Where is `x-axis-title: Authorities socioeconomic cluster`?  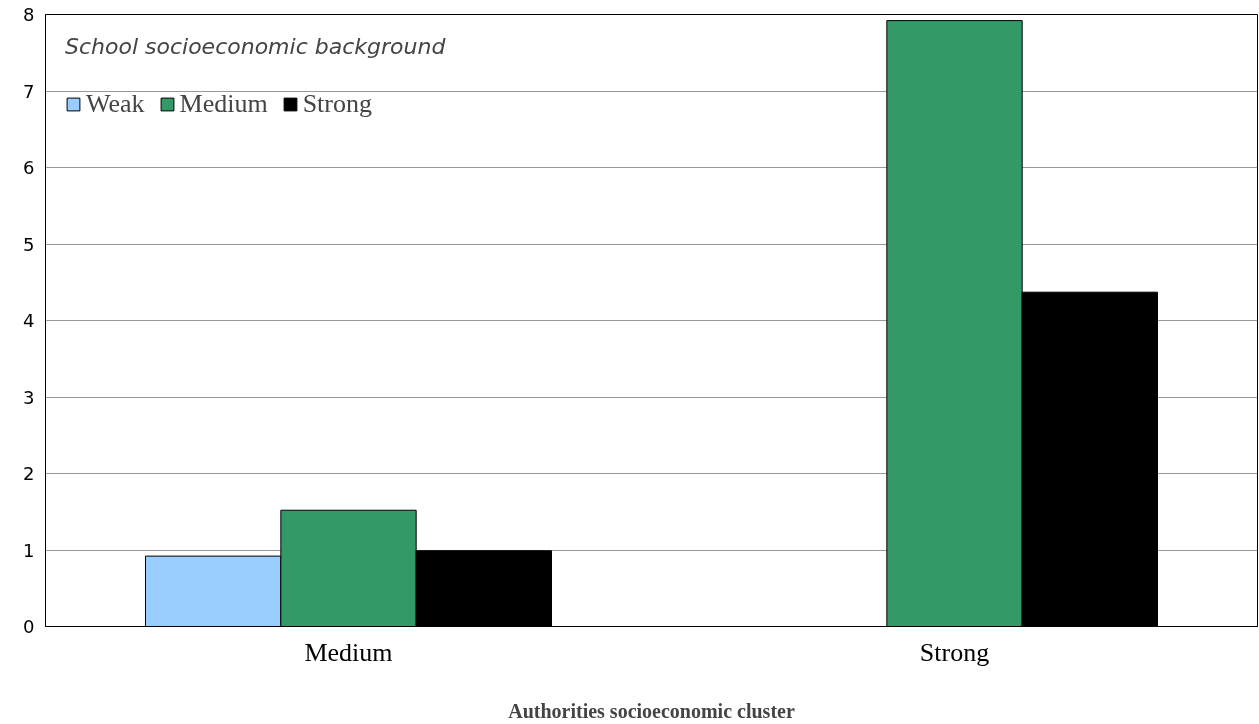 x-axis-title: Authorities socioeconomic cluster is located at coordinates (651, 710).